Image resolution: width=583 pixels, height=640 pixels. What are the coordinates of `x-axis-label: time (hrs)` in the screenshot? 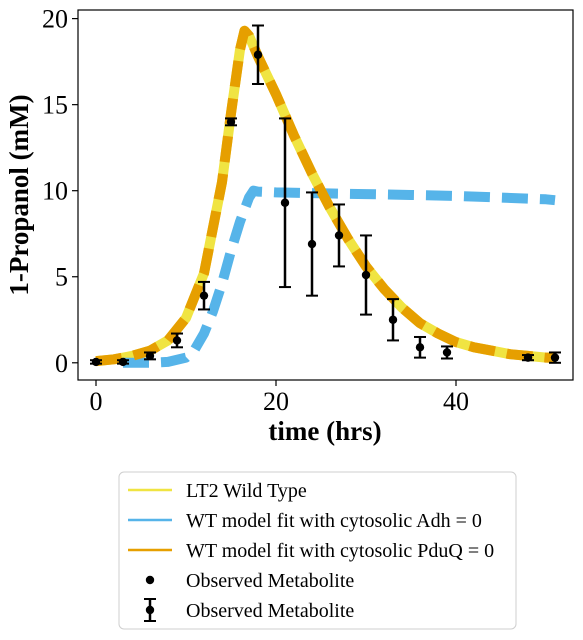 It's located at (324, 431).